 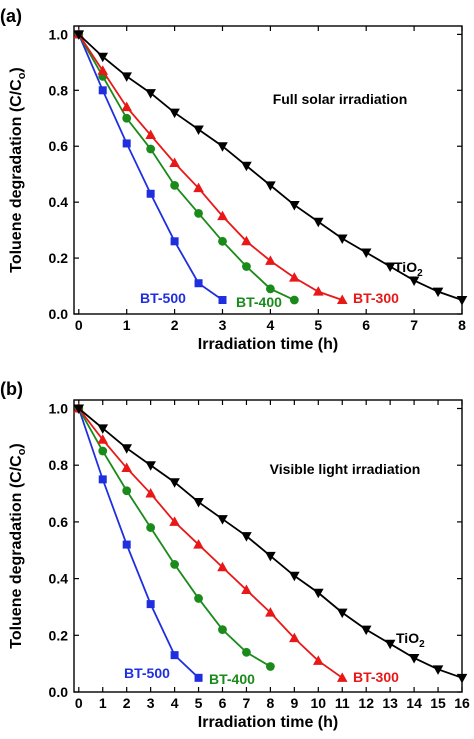 I want to click on x-tick-label: 5, so click(x=199, y=703).